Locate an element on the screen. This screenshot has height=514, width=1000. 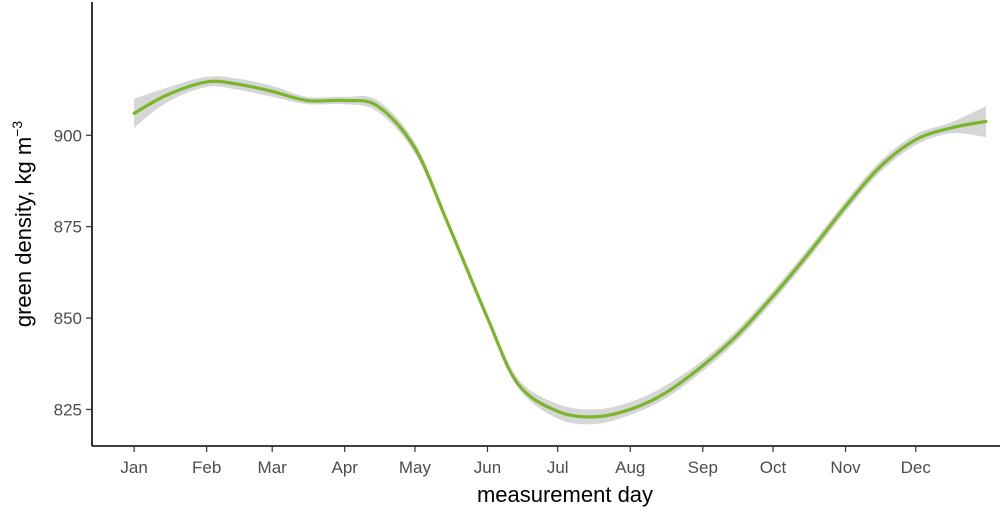
x-tick-label: May is located at coordinates (415, 467).